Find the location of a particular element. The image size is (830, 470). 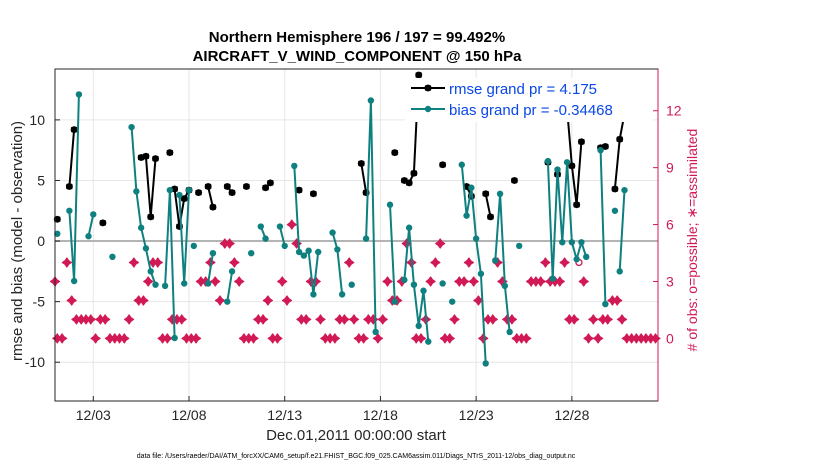

y-tick-label-left: 0 is located at coordinates (41, 241).